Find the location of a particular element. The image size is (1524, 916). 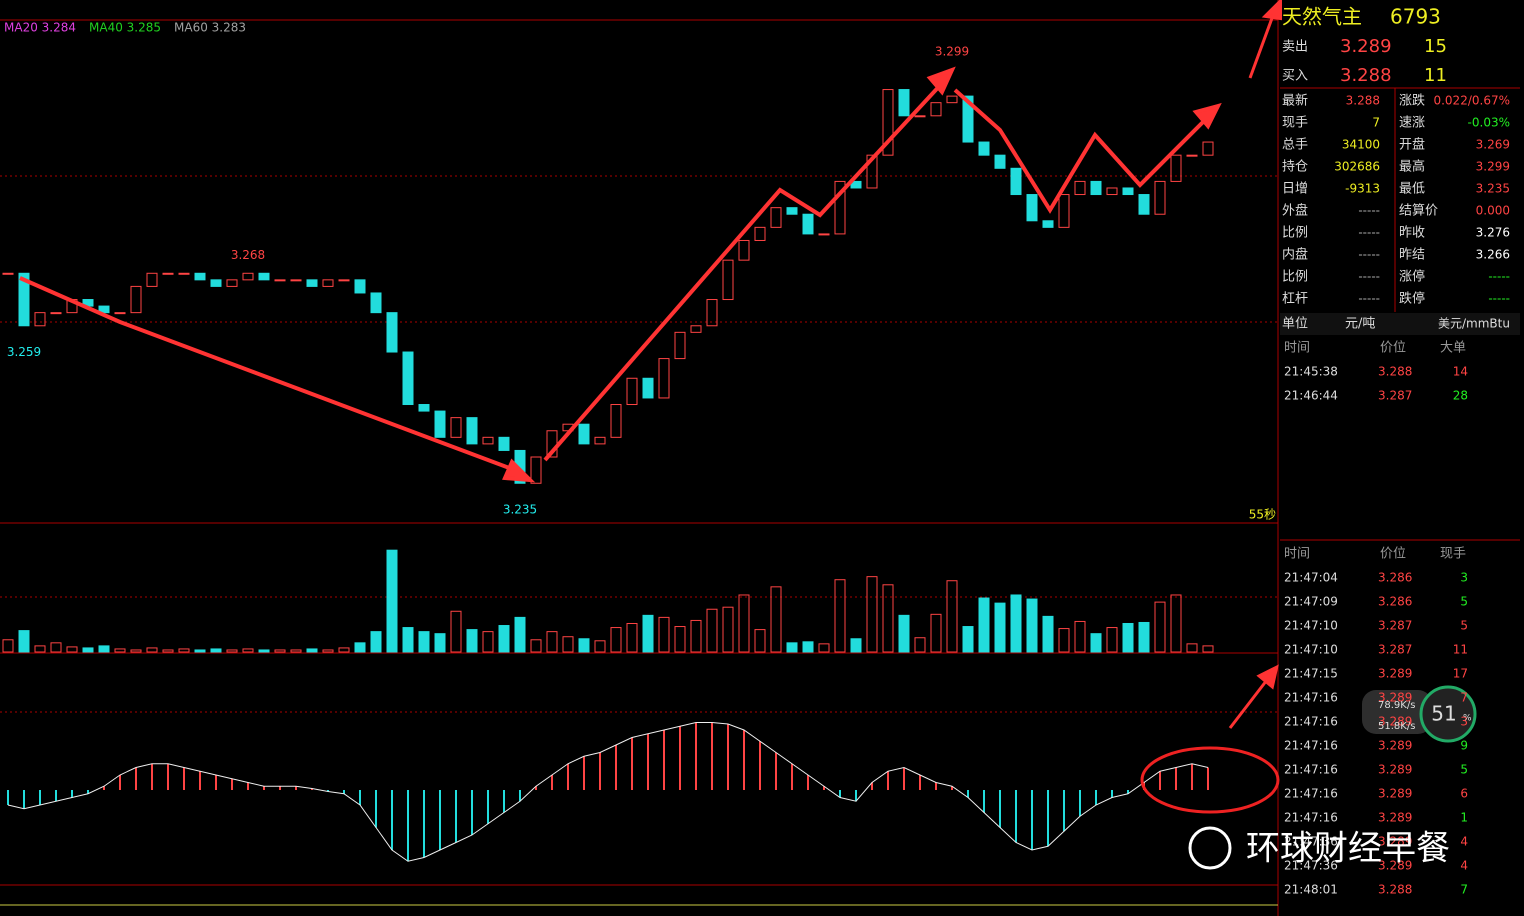

quote-label: 最新 is located at coordinates (1295, 101).